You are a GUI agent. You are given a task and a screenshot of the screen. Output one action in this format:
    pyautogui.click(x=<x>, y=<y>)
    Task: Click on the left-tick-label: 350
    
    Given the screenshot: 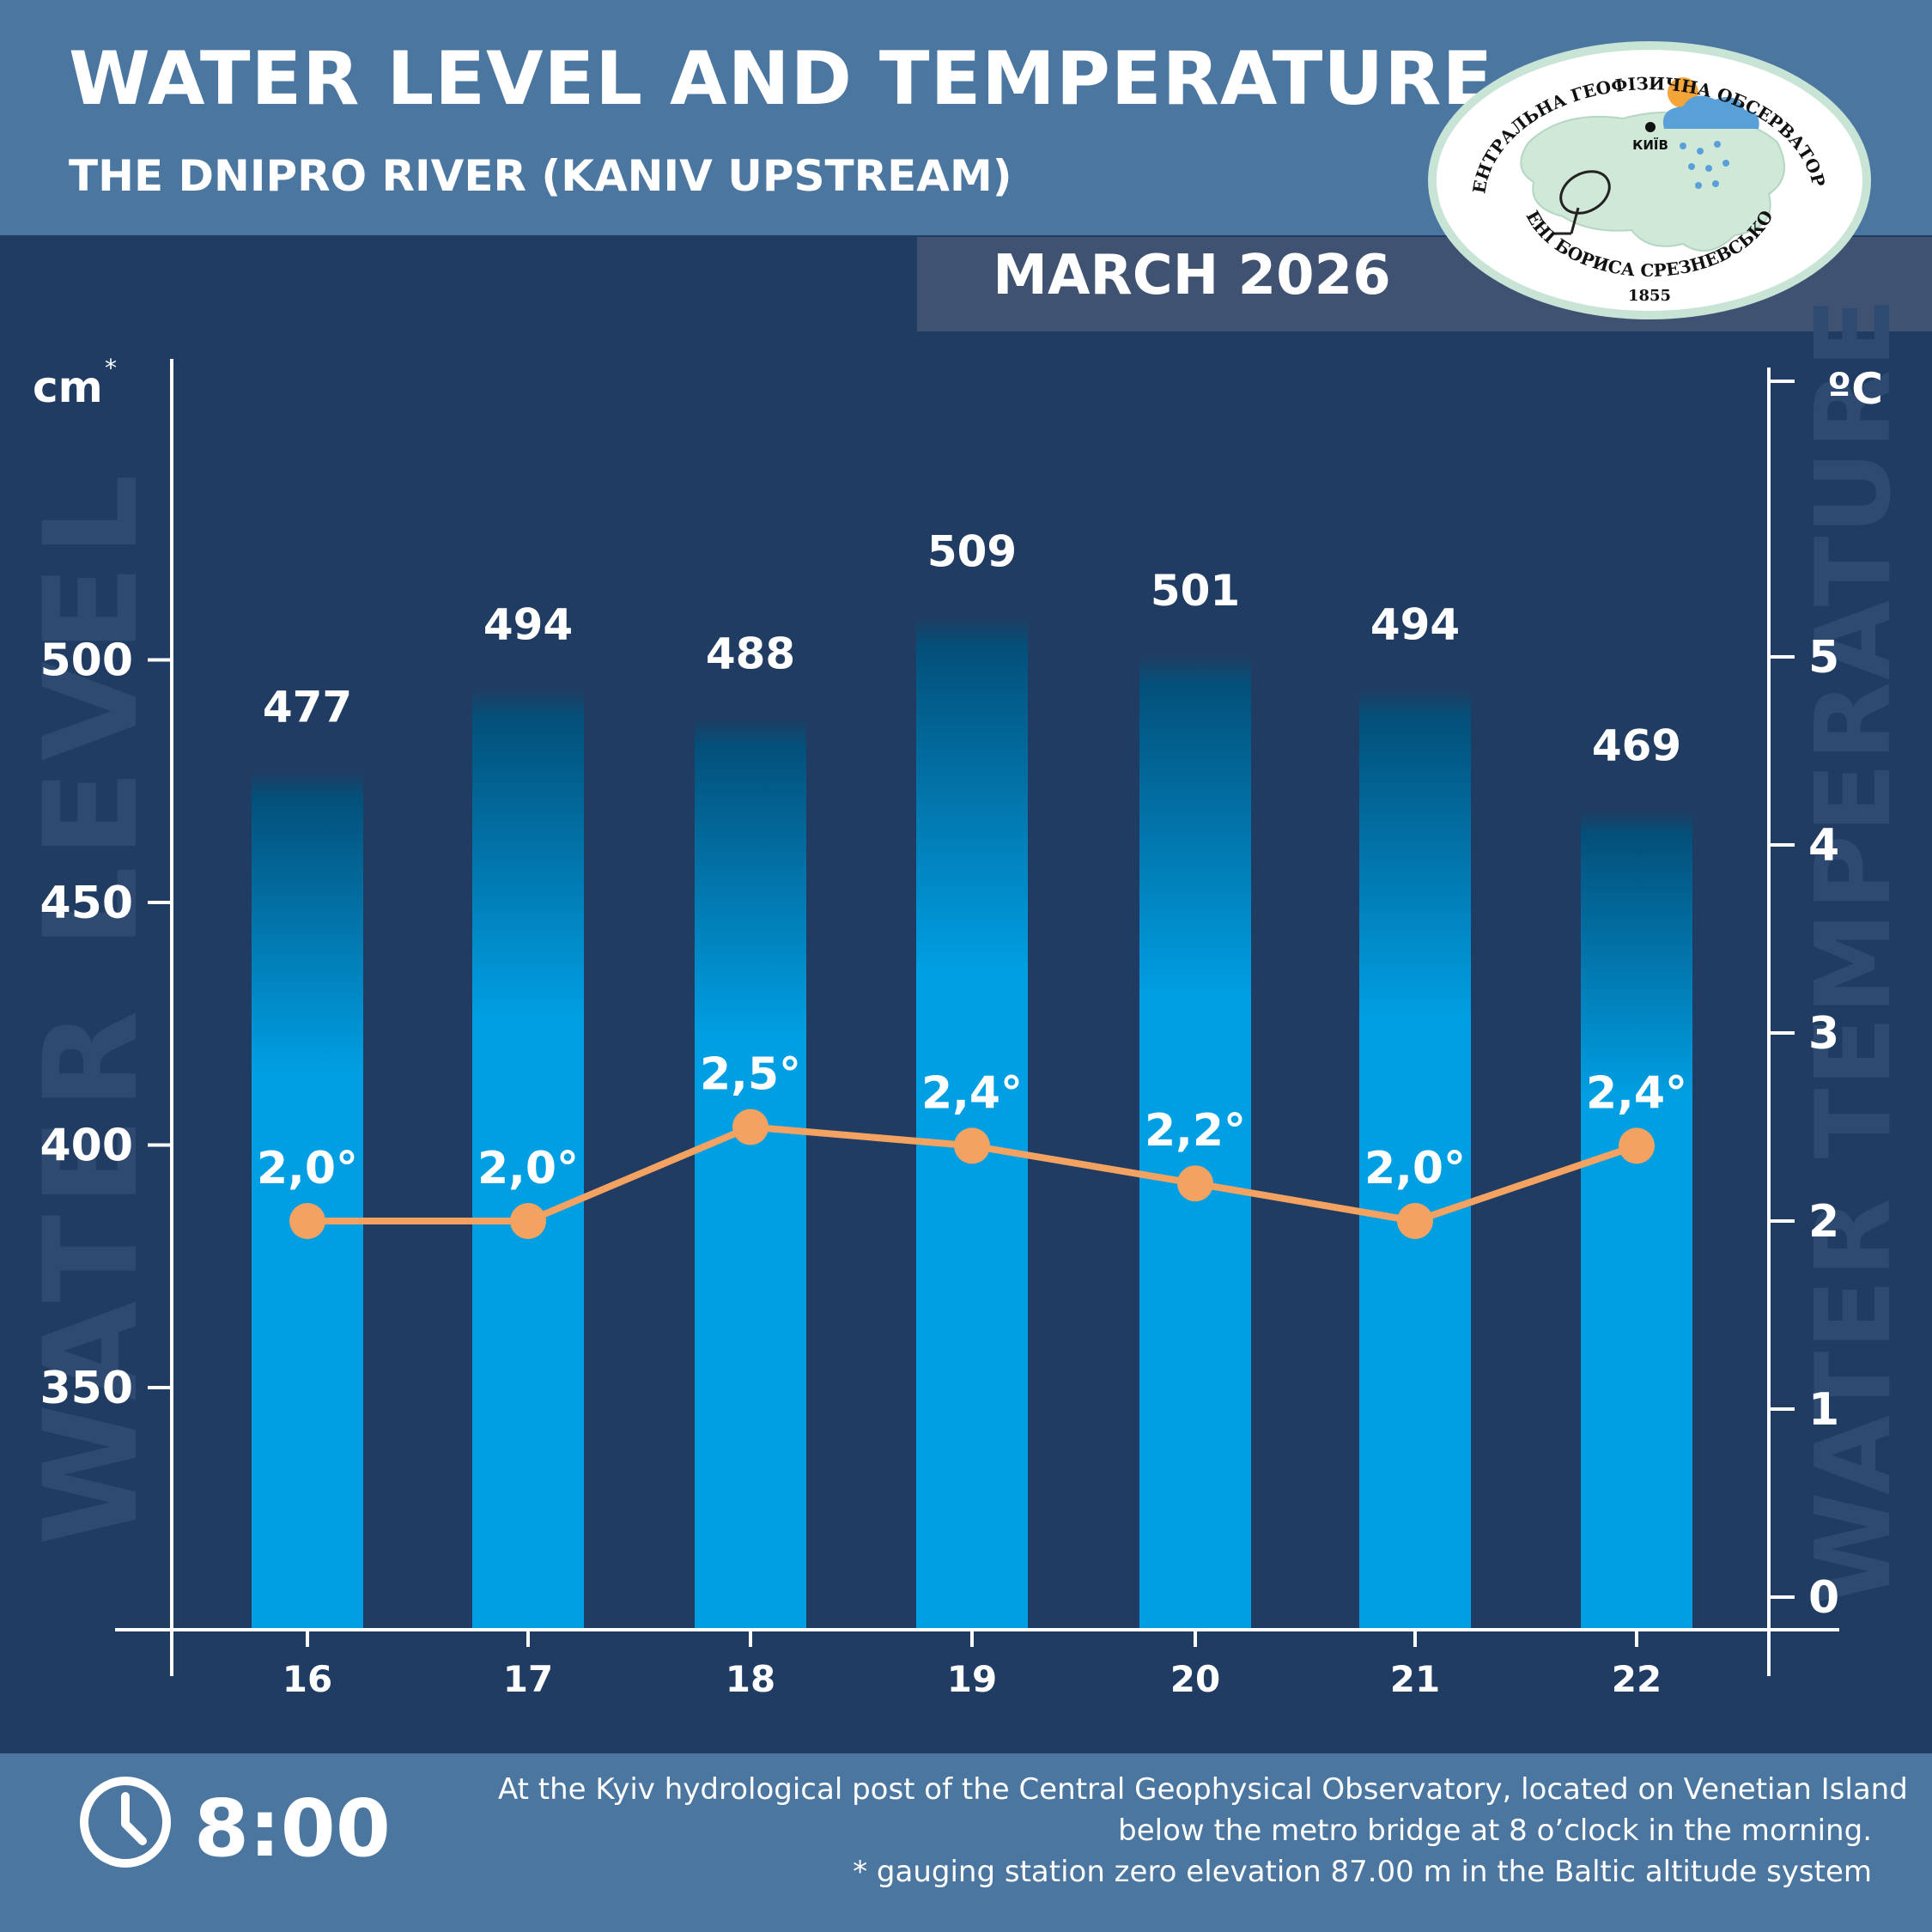 What is the action you would take?
    pyautogui.click(x=86, y=1389)
    